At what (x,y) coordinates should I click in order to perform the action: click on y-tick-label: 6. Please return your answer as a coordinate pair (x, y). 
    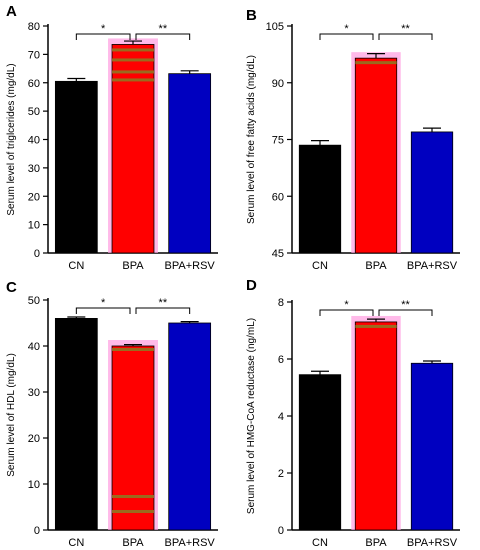
    Looking at the image, I should click on (281, 360).